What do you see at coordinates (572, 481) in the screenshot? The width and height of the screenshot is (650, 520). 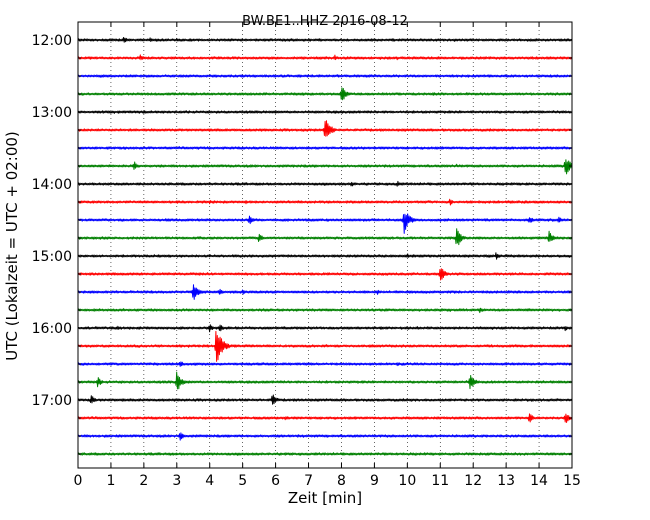 I see `x-tick-label: 15` at bounding box center [572, 481].